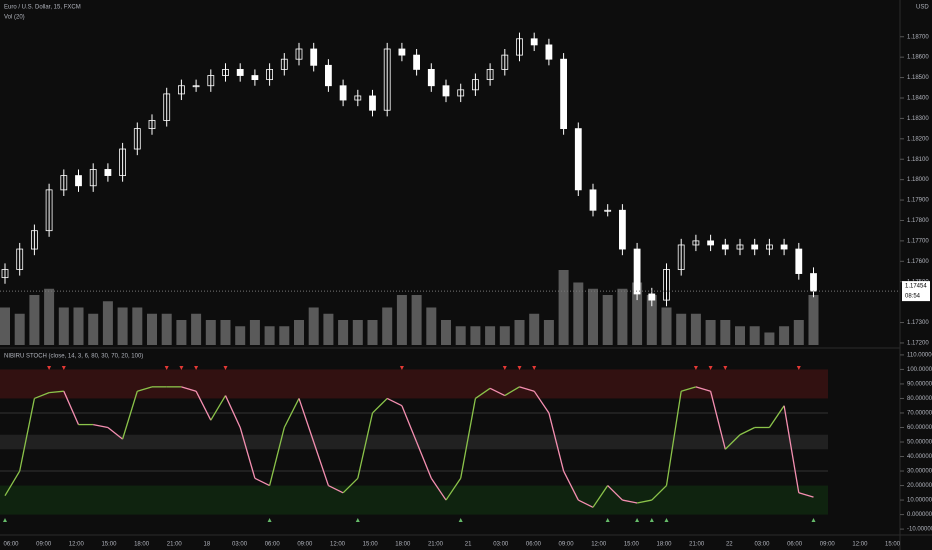 This screenshot has height=550, width=932. Describe the element at coordinates (918, 344) in the screenshot. I see `y-tick-label: 1.17200` at that location.